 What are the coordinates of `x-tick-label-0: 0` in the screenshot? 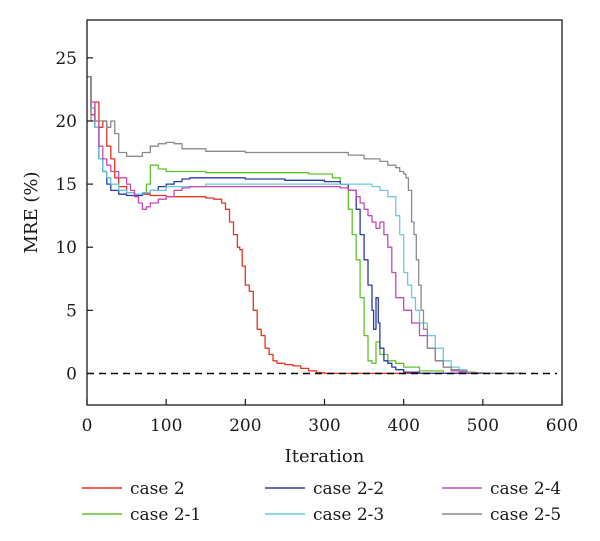 It's located at (87, 426).